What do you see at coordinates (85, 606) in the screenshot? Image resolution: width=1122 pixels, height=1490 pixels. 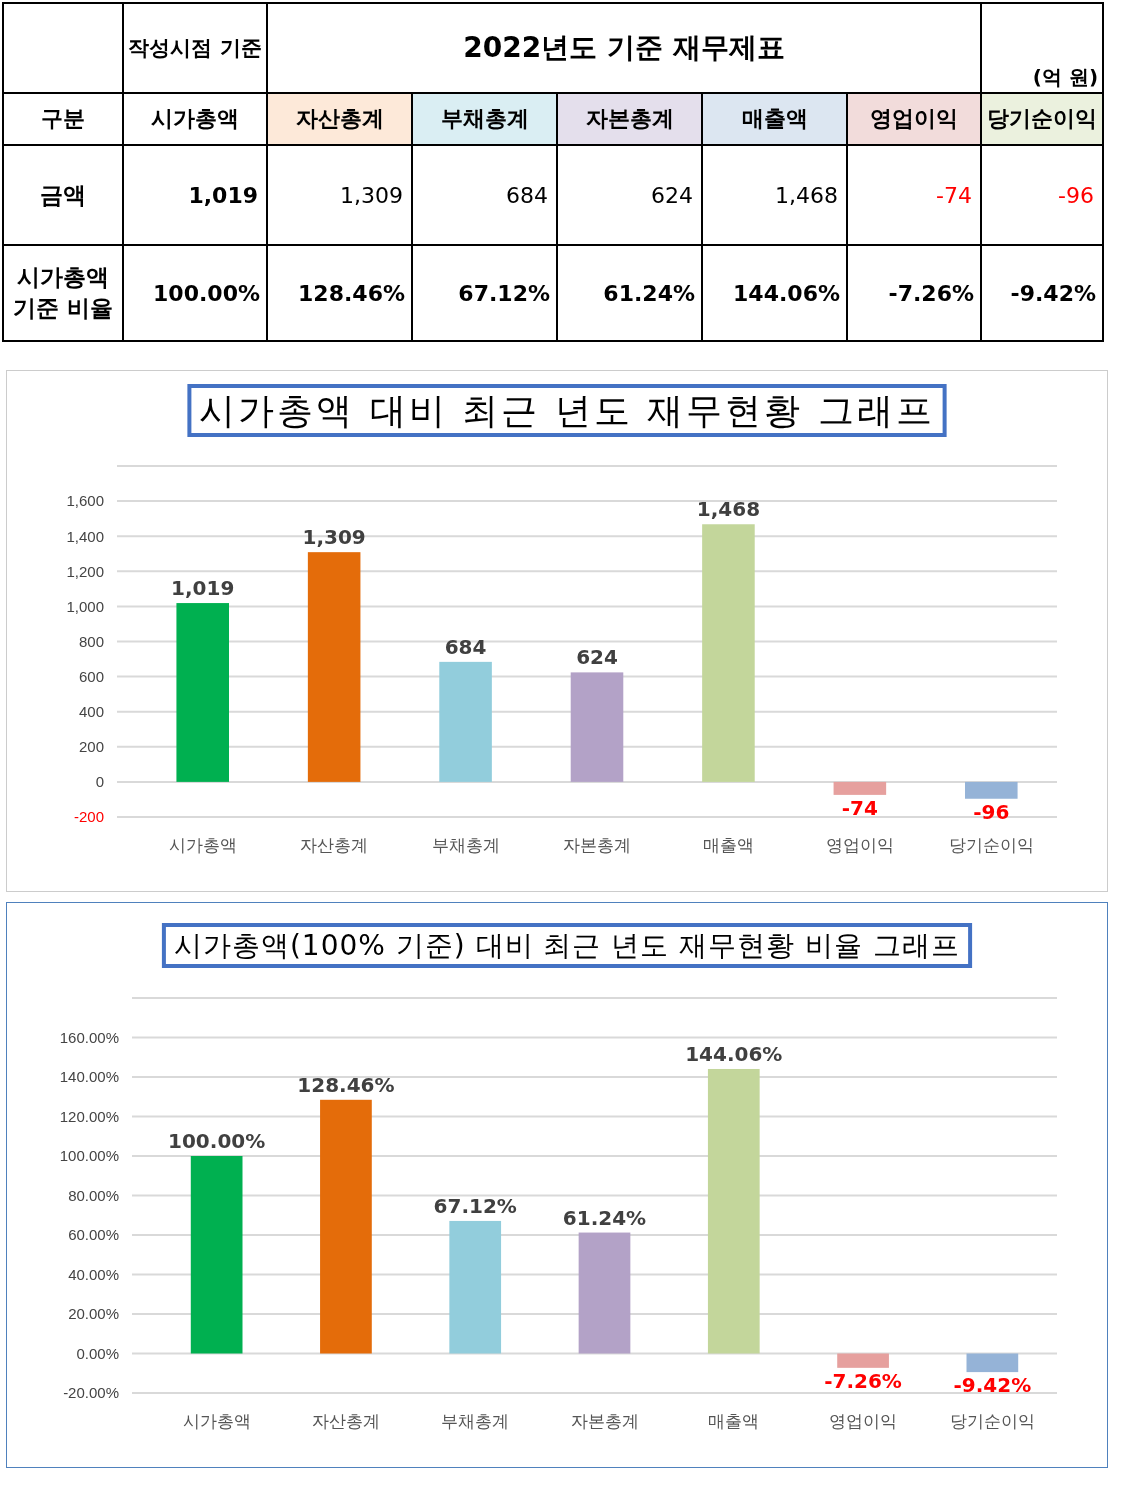 I see `y-tick-label: 1,000` at bounding box center [85, 606].